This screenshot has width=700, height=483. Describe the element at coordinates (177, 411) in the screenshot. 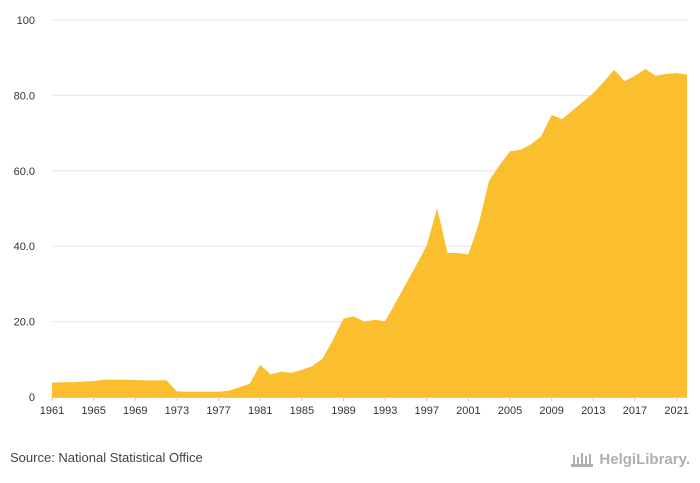

I see `x-tick-label: 1973` at that location.